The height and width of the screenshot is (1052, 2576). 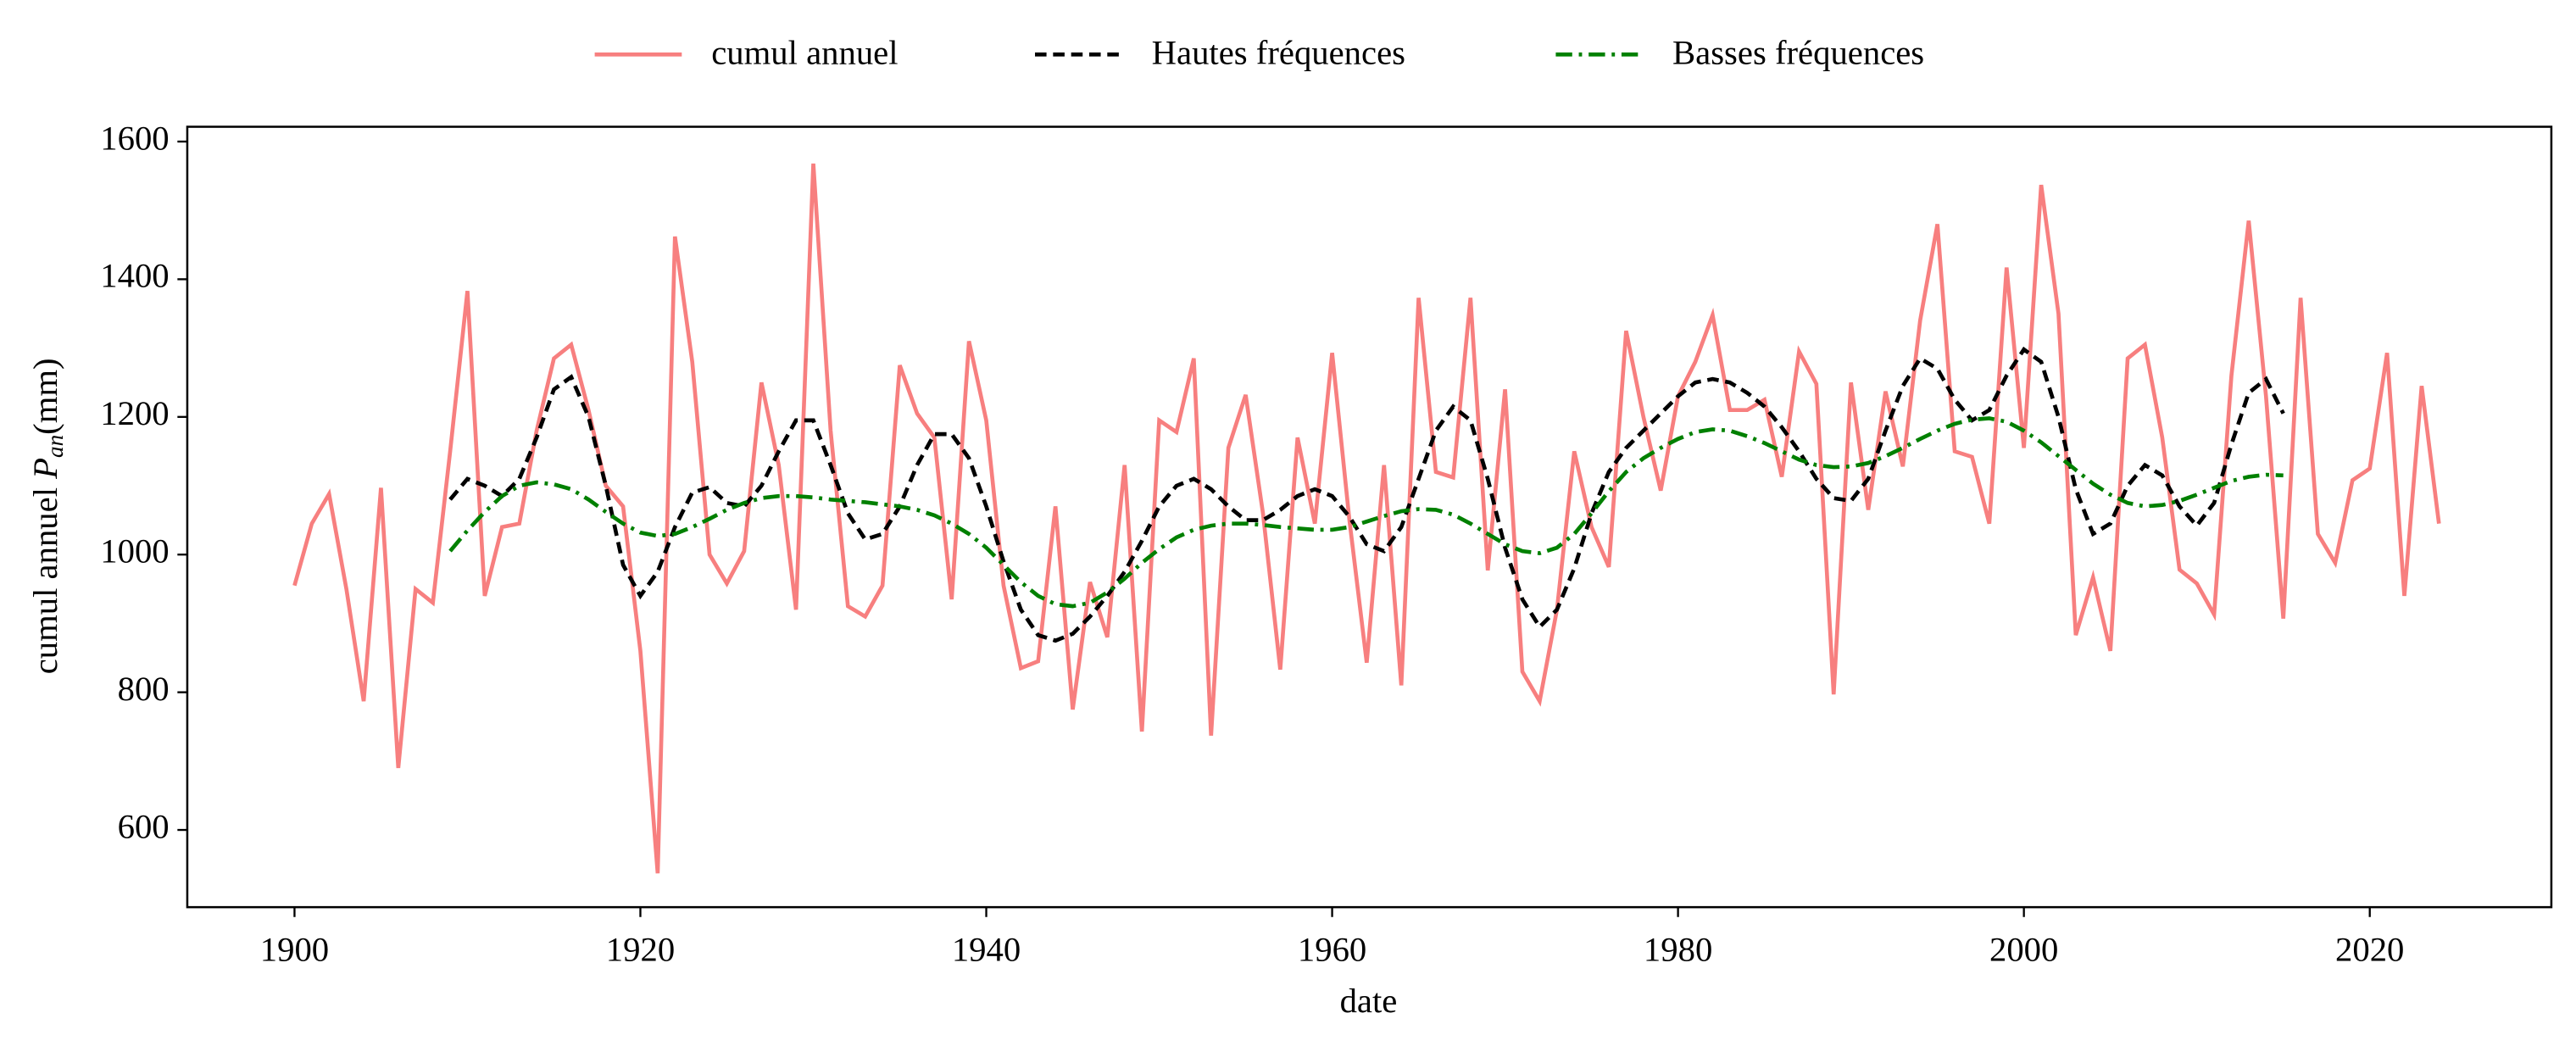 What do you see at coordinates (1366, 512) in the screenshot?
I see `series-line` at bounding box center [1366, 512].